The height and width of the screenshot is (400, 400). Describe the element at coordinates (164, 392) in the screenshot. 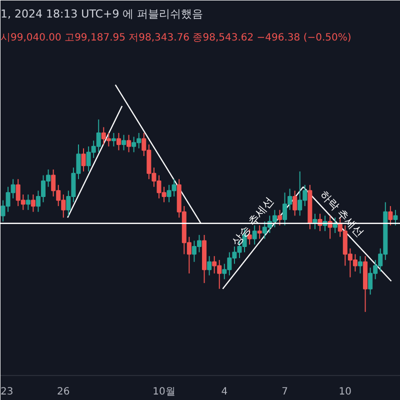

I see `x-tick-label: 10월` at that location.